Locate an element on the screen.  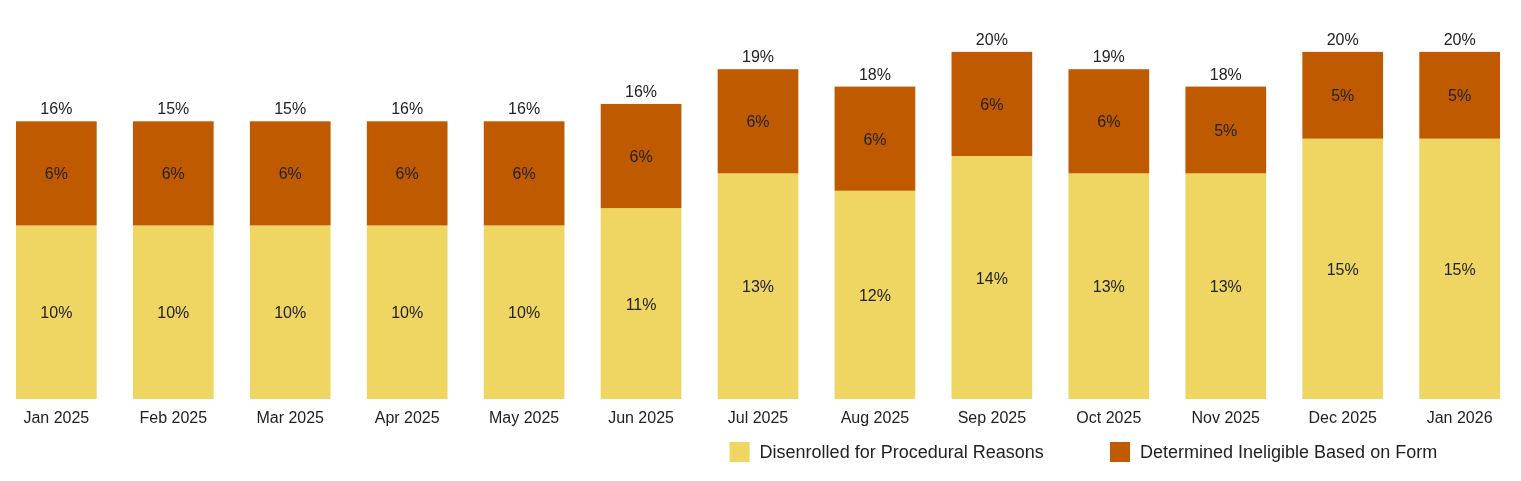
x-tick-label: Jan 2025 is located at coordinates (56, 417).